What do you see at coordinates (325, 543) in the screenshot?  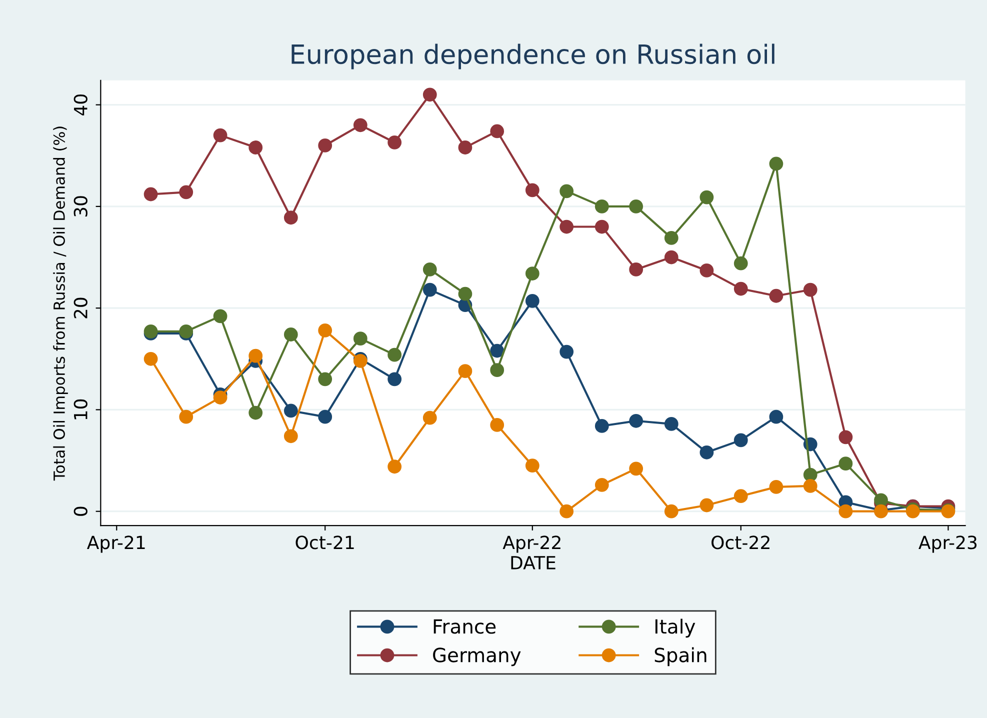 I see `x-tick-label: Oct-21` at bounding box center [325, 543].